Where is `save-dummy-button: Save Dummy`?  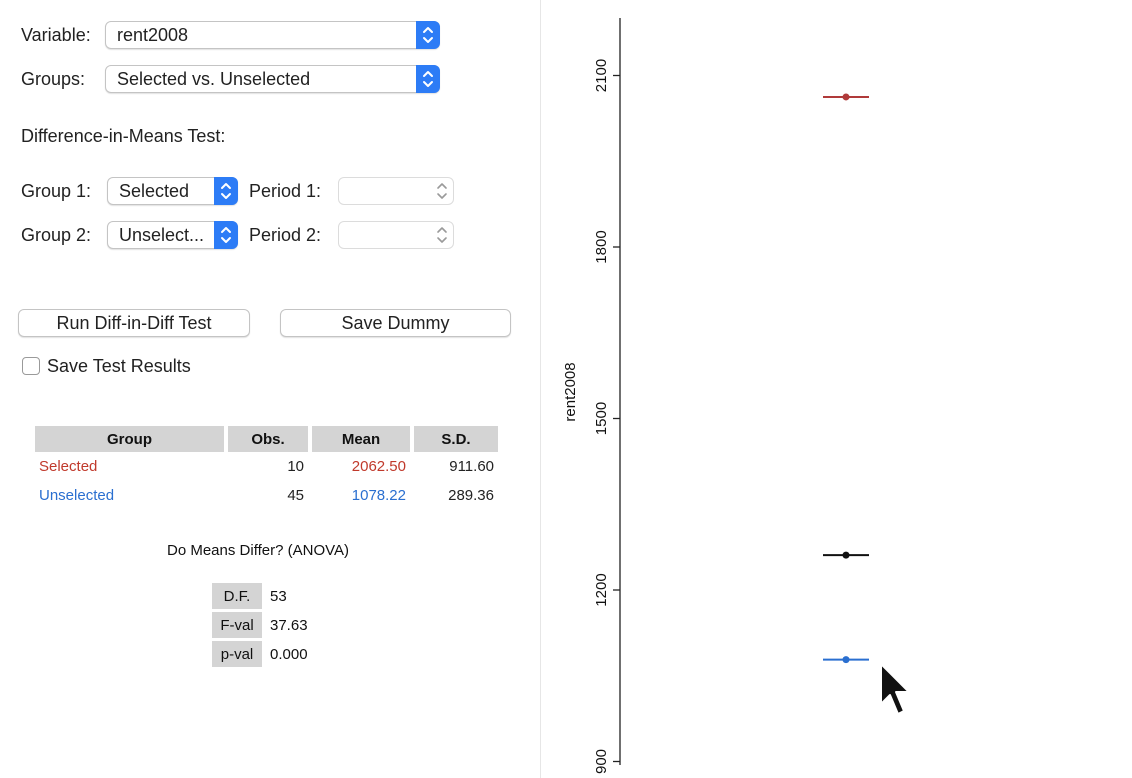 save-dummy-button: Save Dummy is located at coordinates (395, 323).